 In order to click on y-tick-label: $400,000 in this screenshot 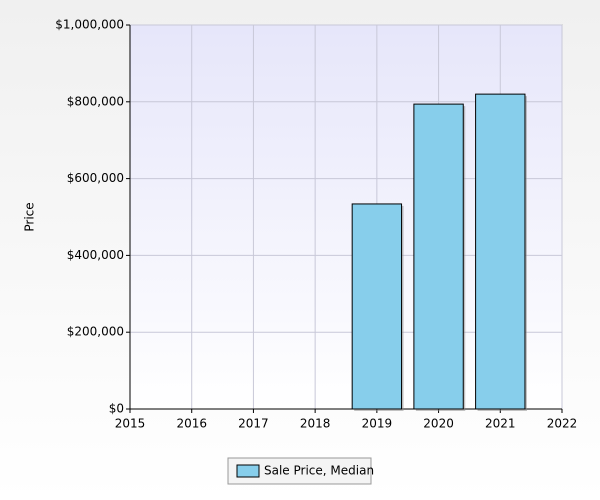, I will do `click(95, 255)`.